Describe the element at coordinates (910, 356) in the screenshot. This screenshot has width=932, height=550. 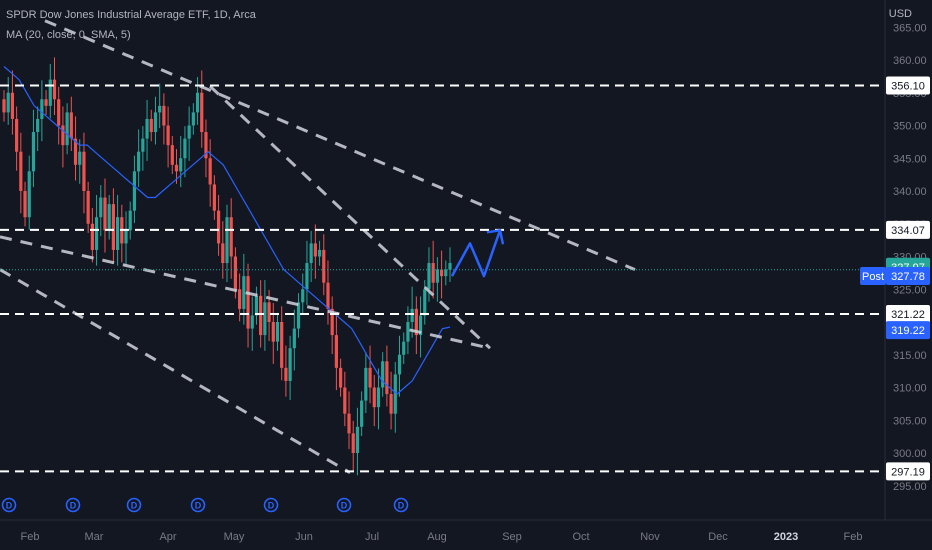
I see `price-tick-label: 315.00` at that location.